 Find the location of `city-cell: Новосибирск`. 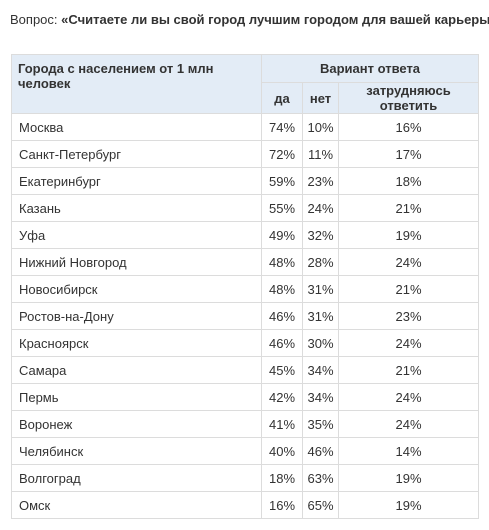

city-cell: Новосибирск is located at coordinates (136, 289).